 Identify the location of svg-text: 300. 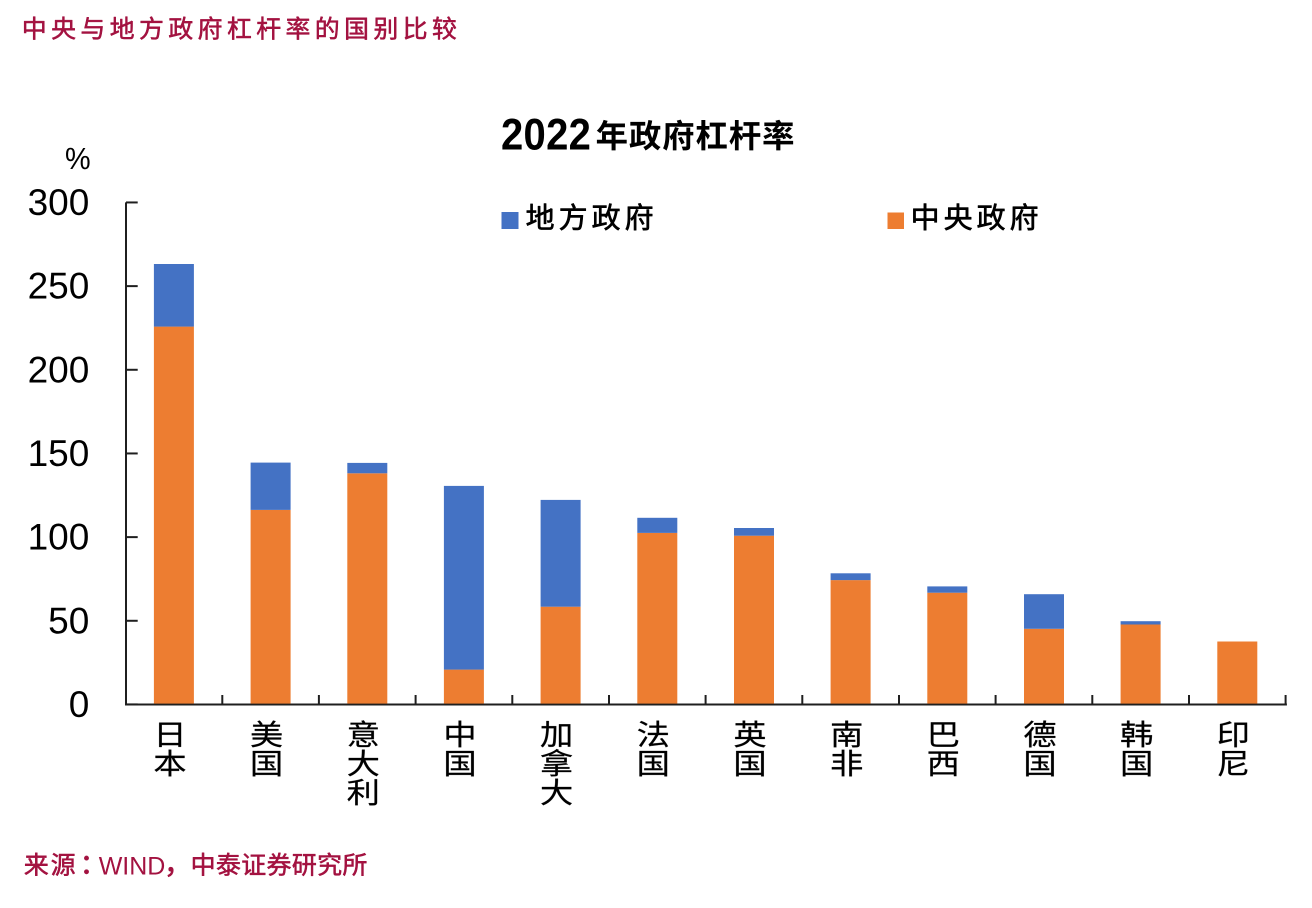
(59, 202).